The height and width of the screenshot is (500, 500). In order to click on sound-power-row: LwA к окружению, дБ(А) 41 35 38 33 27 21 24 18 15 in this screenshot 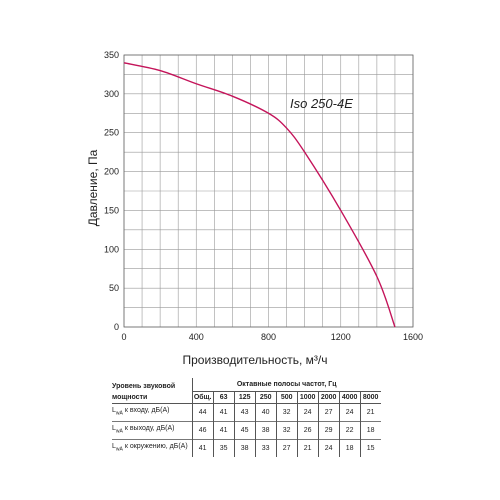, I will do `click(246, 448)`.